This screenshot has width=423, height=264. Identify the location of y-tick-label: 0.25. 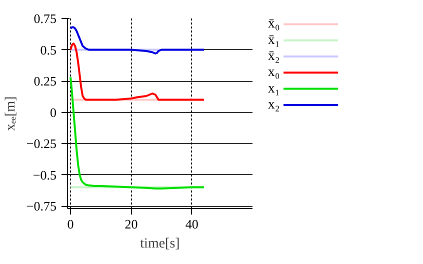
(45, 81).